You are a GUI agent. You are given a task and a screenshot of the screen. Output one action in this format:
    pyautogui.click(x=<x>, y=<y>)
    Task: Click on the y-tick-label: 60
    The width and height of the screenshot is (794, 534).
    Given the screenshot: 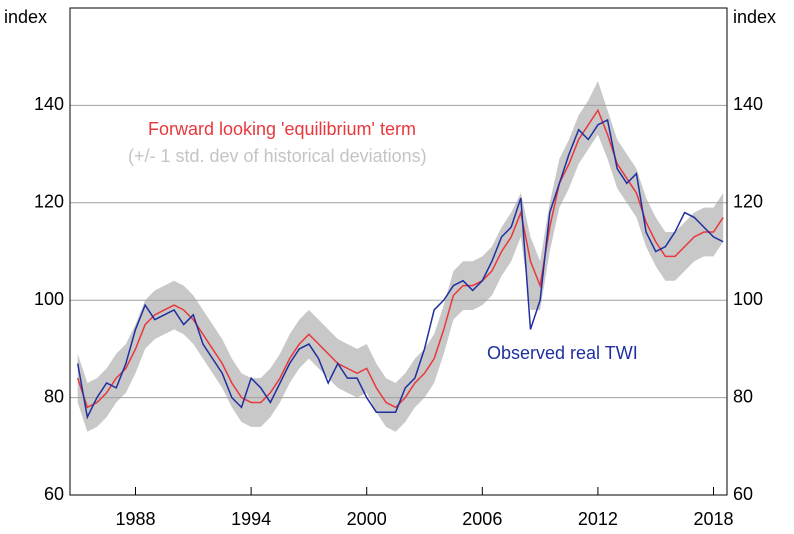 What is the action you would take?
    pyautogui.click(x=54, y=494)
    